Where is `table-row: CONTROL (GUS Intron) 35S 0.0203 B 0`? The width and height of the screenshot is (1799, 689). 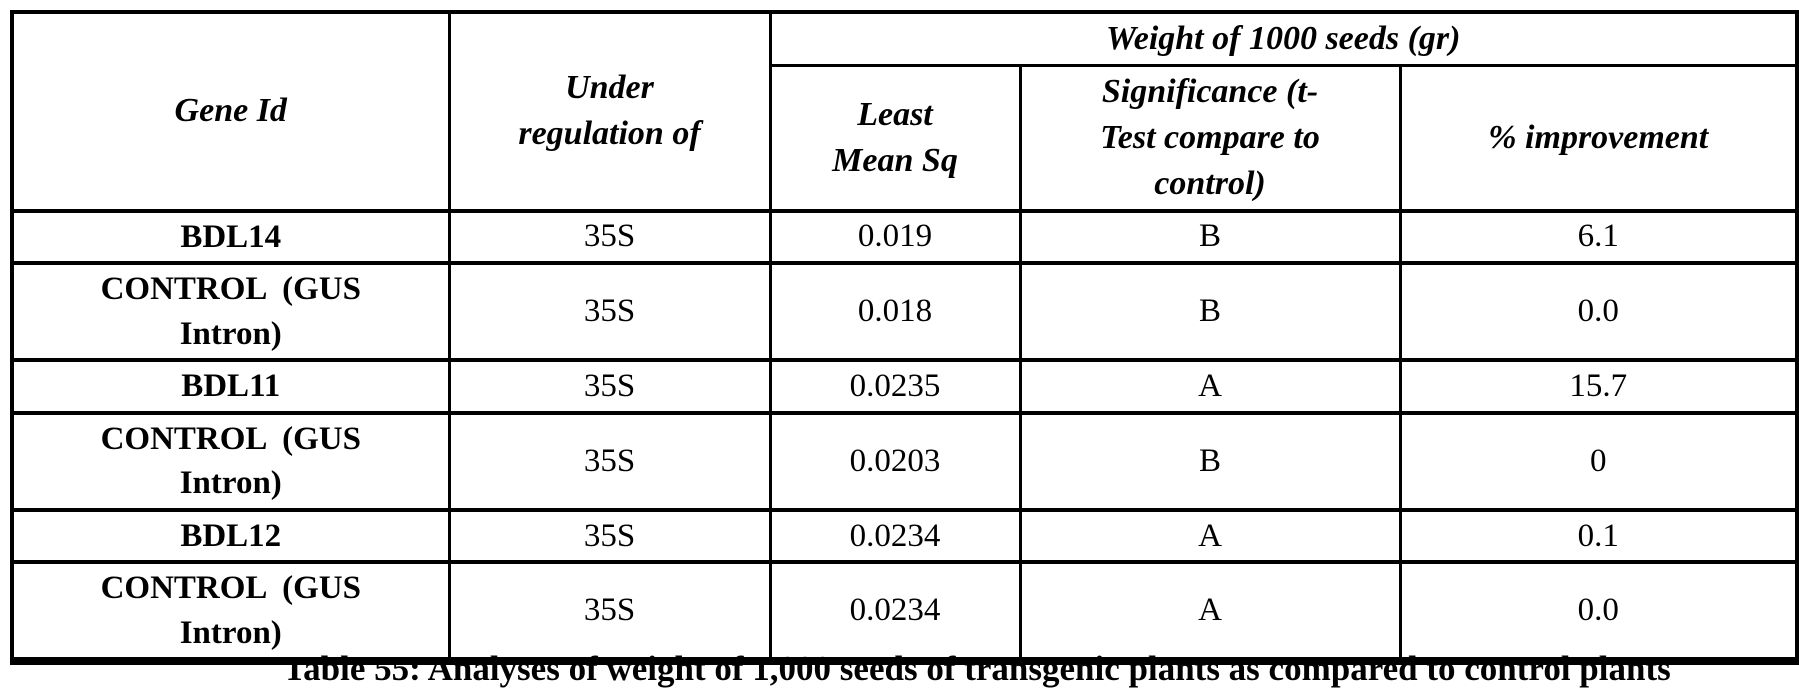 table-row: CONTROL (GUS Intron) 35S 0.0203 B 0 is located at coordinates (904, 461).